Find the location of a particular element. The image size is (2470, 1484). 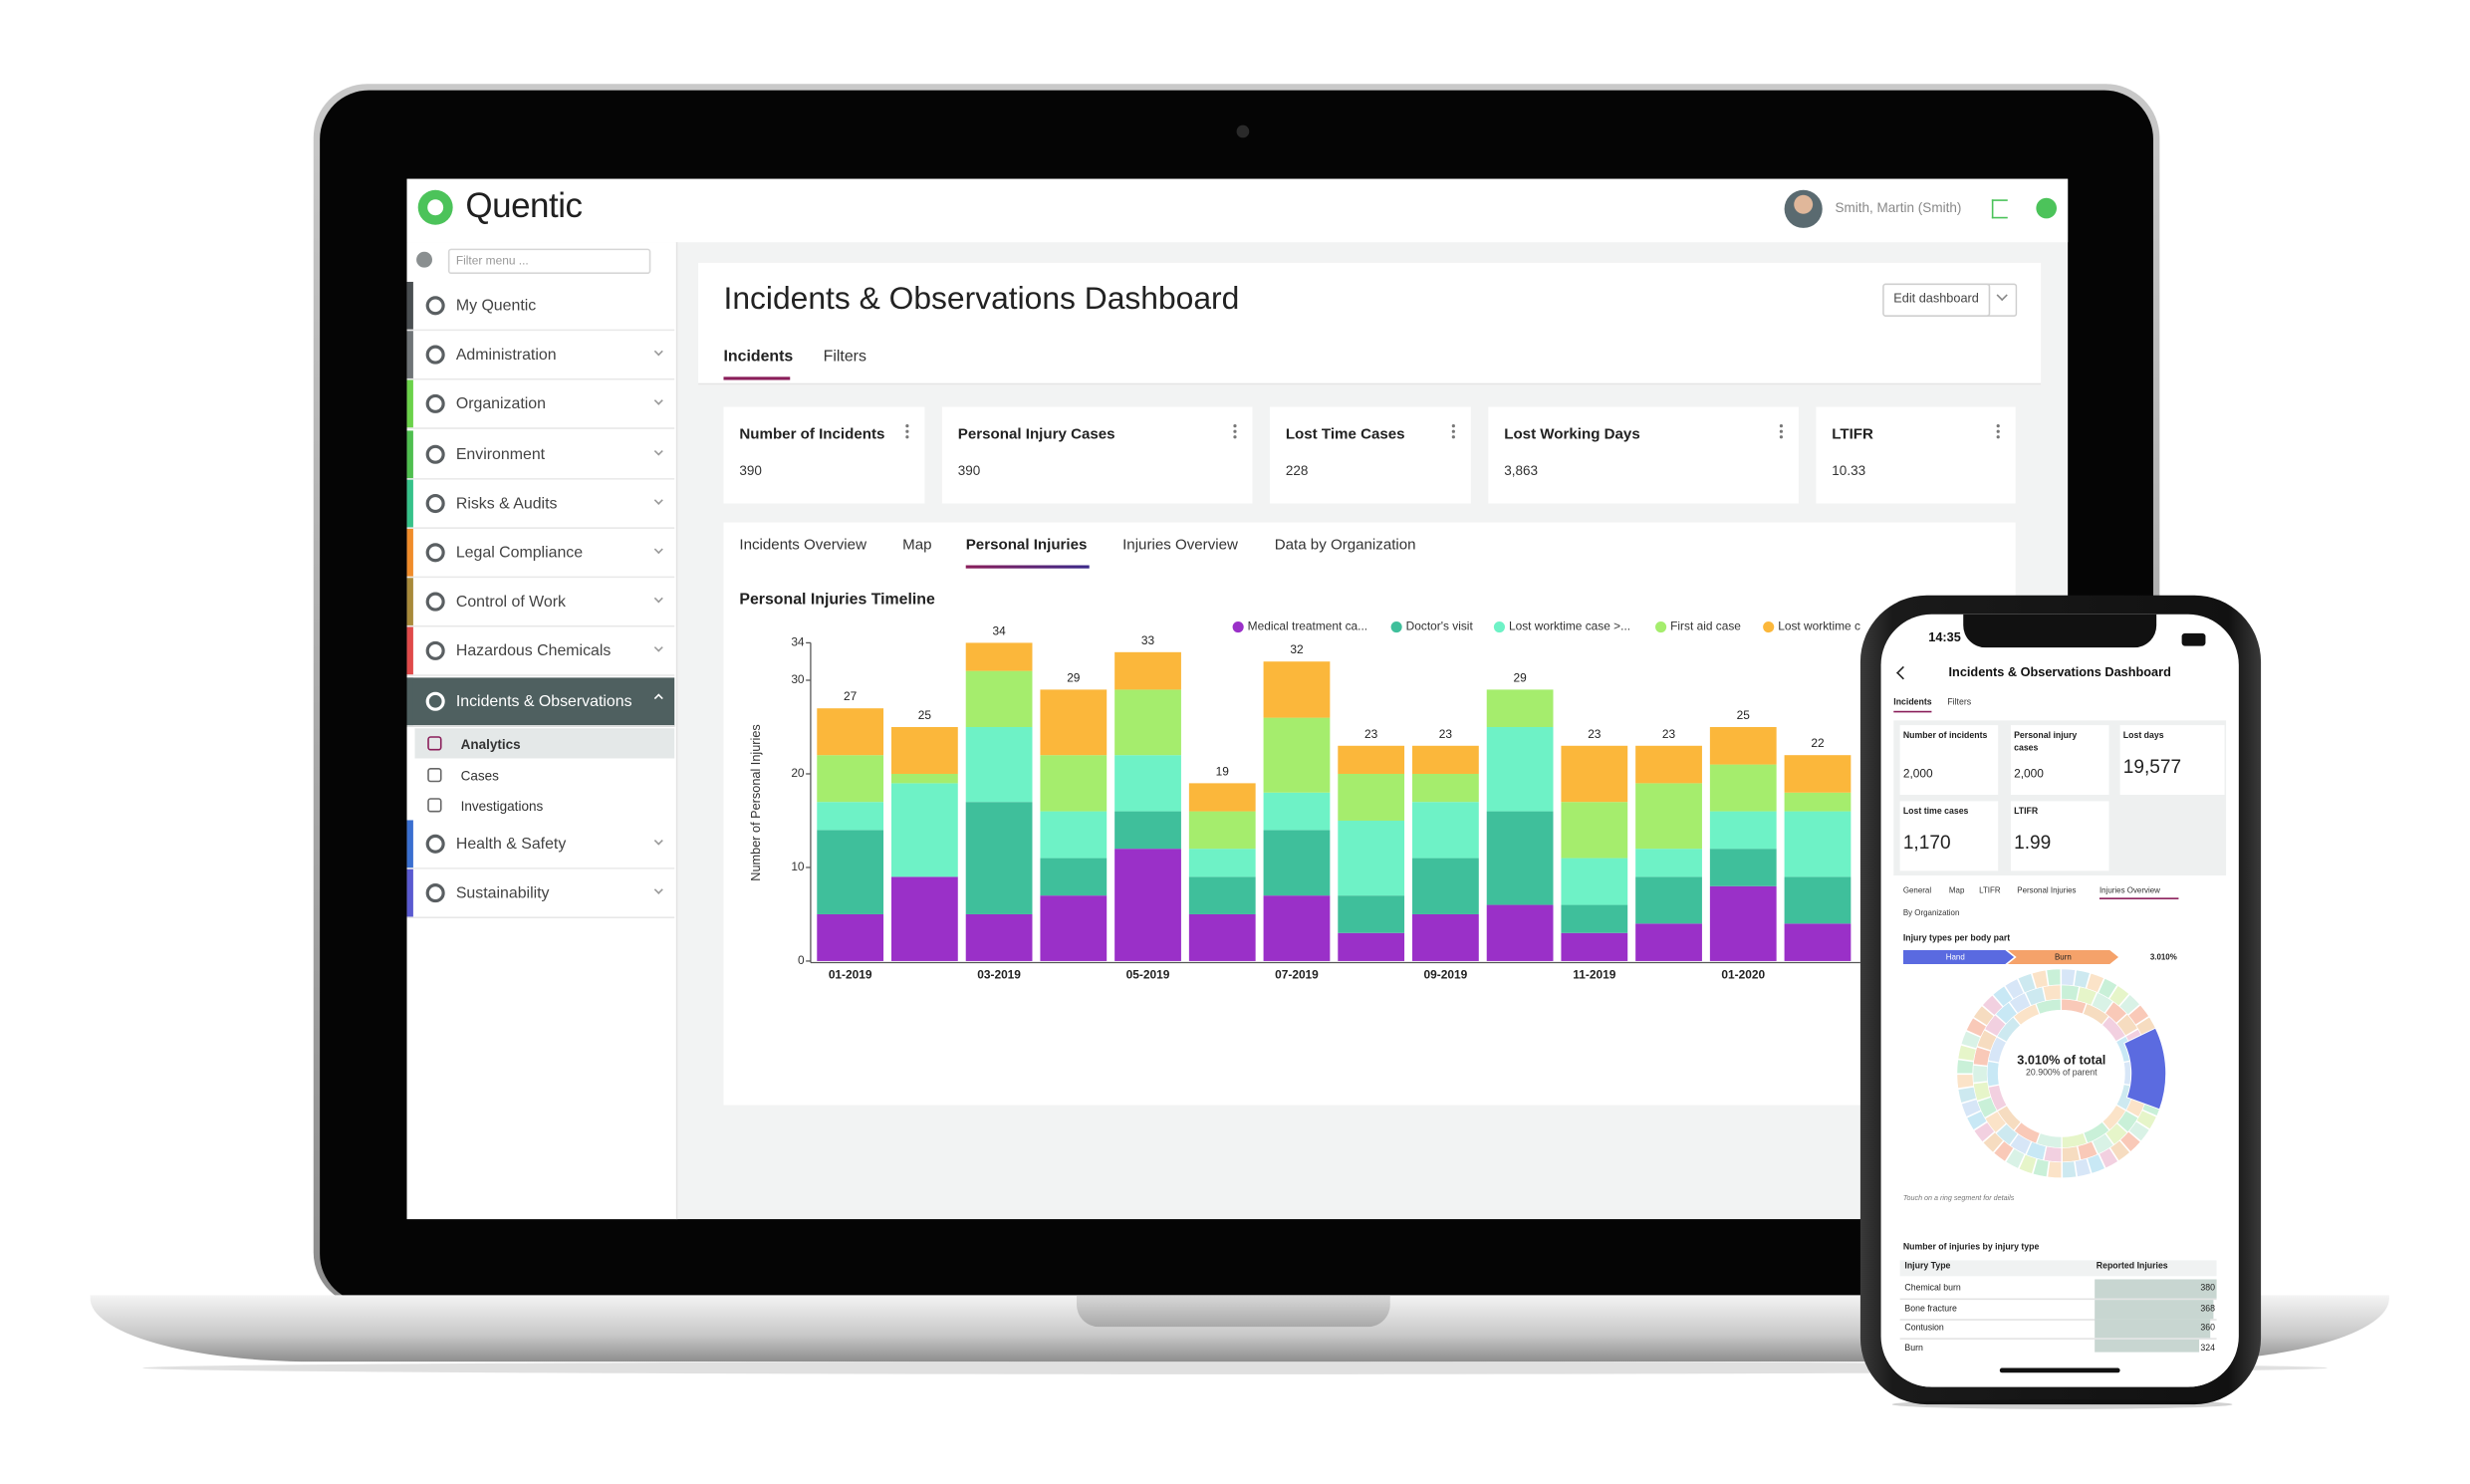

phone-tab: Incidents is located at coordinates (1912, 703).